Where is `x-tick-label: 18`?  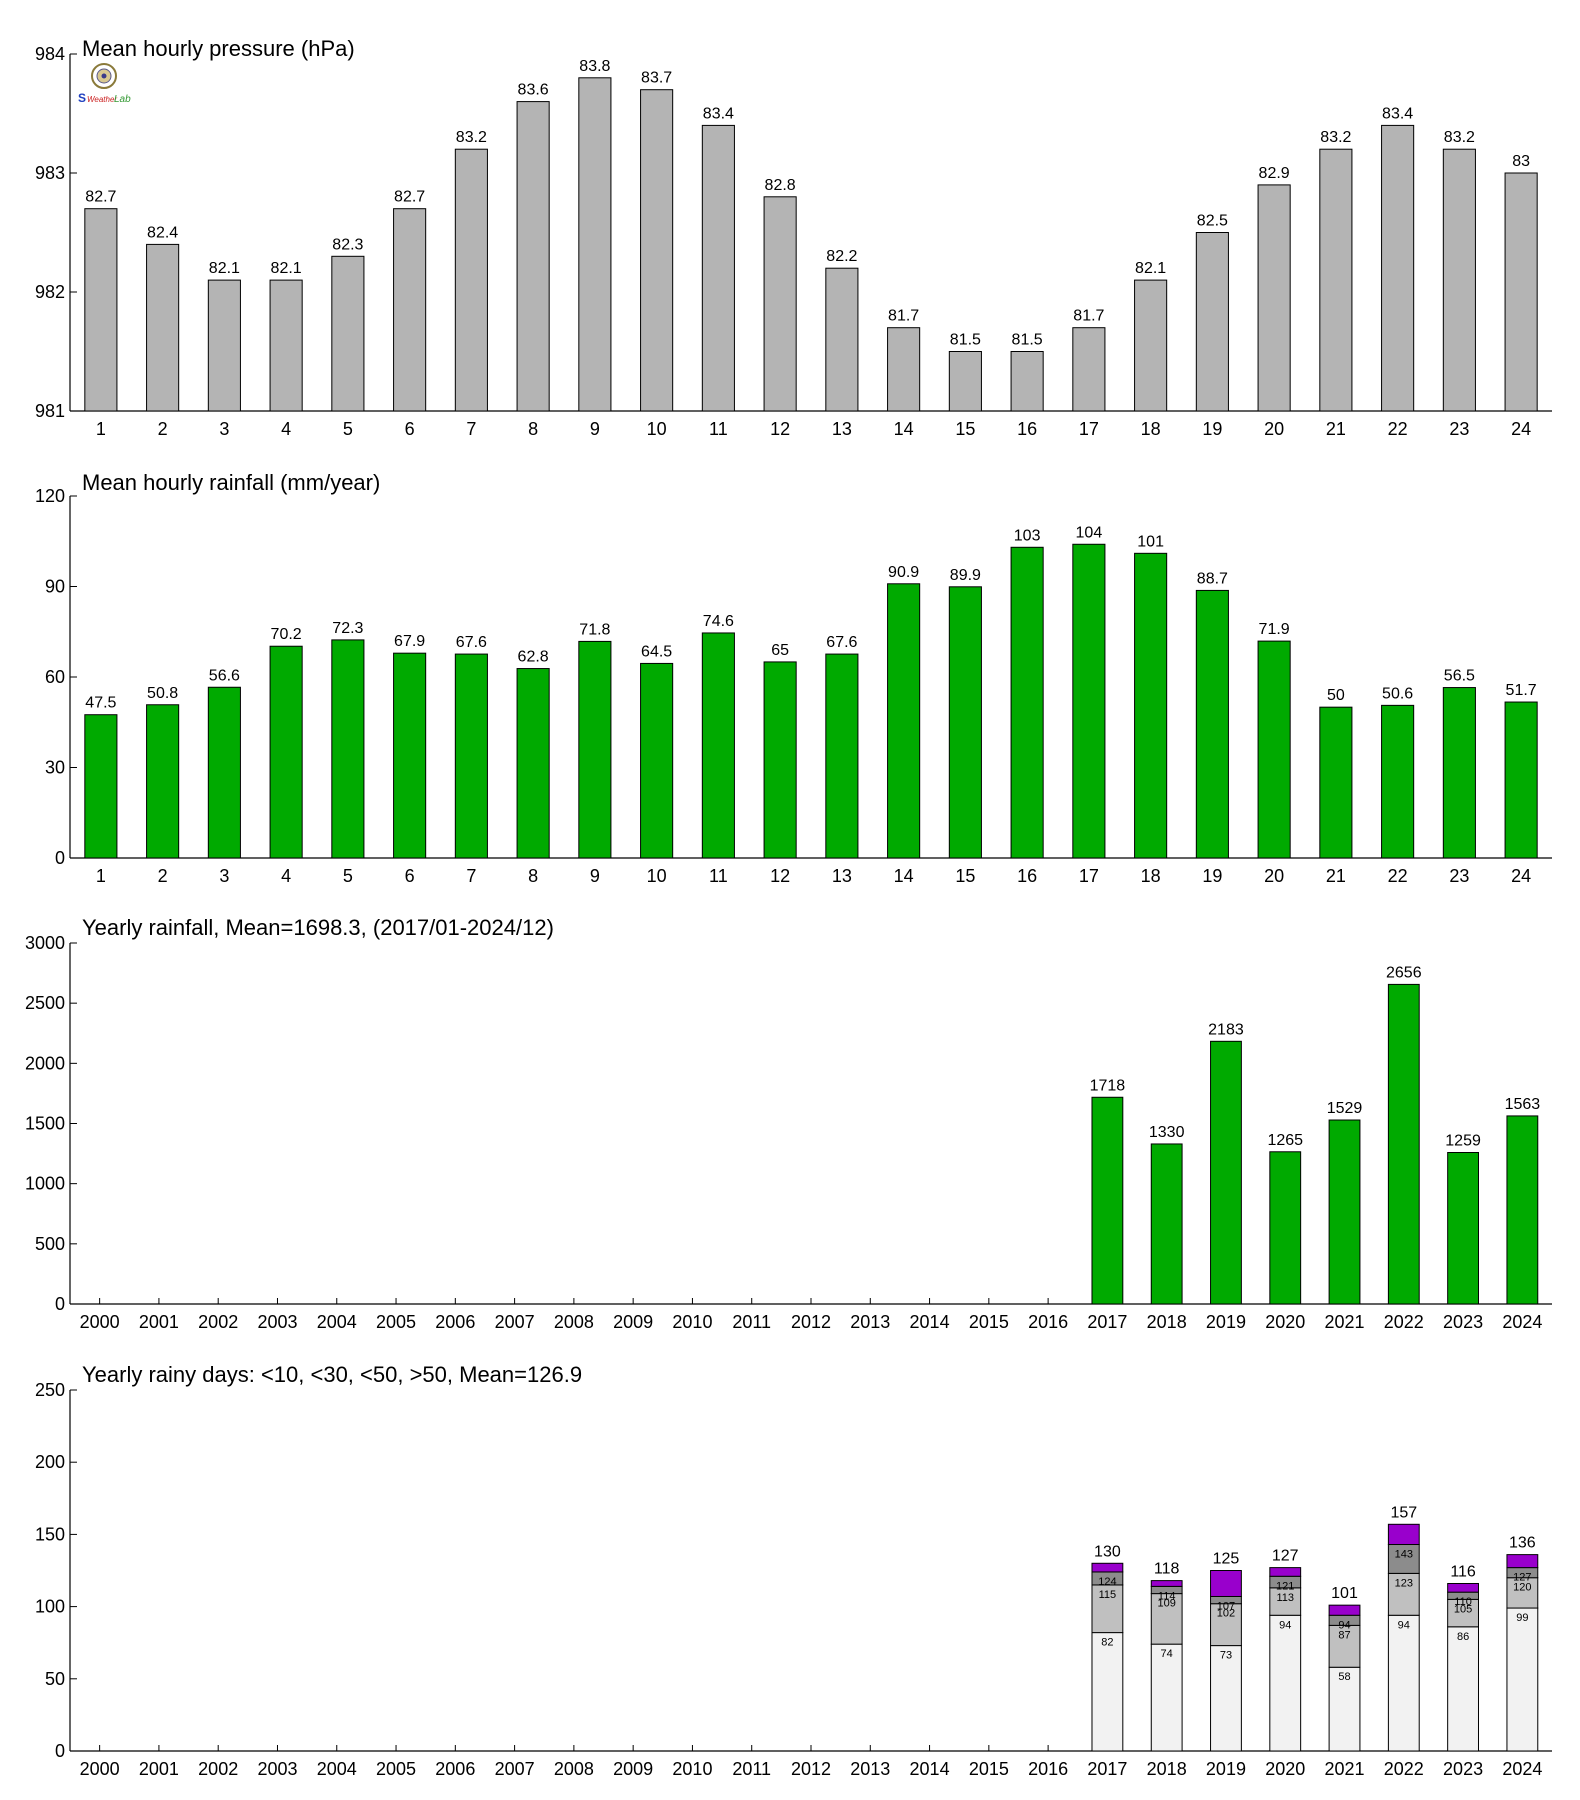 x-tick-label: 18 is located at coordinates (1151, 876).